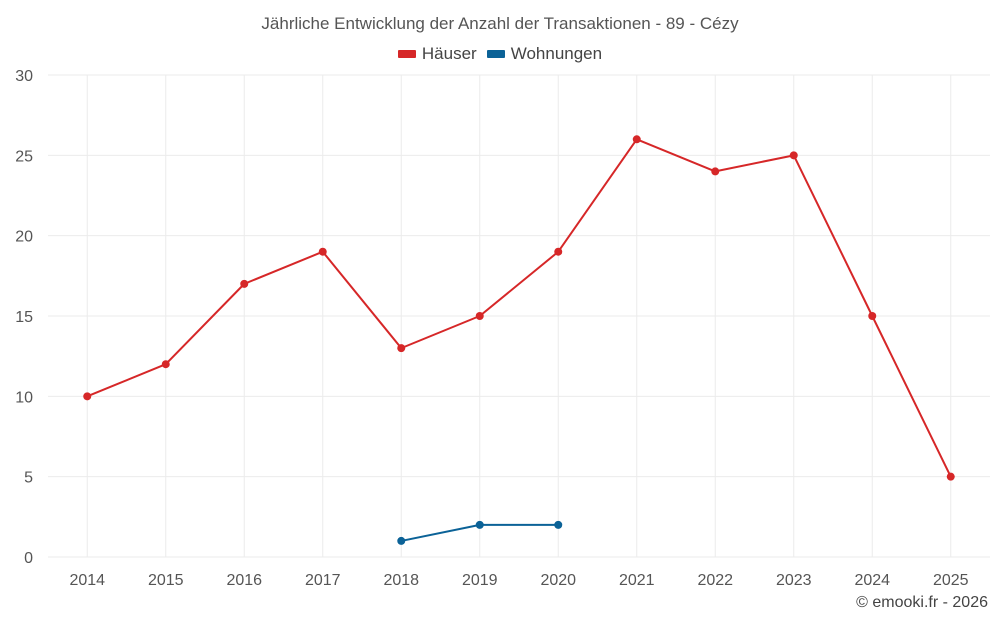 The image size is (1000, 625). I want to click on x-tick-label: 2015, so click(166, 580).